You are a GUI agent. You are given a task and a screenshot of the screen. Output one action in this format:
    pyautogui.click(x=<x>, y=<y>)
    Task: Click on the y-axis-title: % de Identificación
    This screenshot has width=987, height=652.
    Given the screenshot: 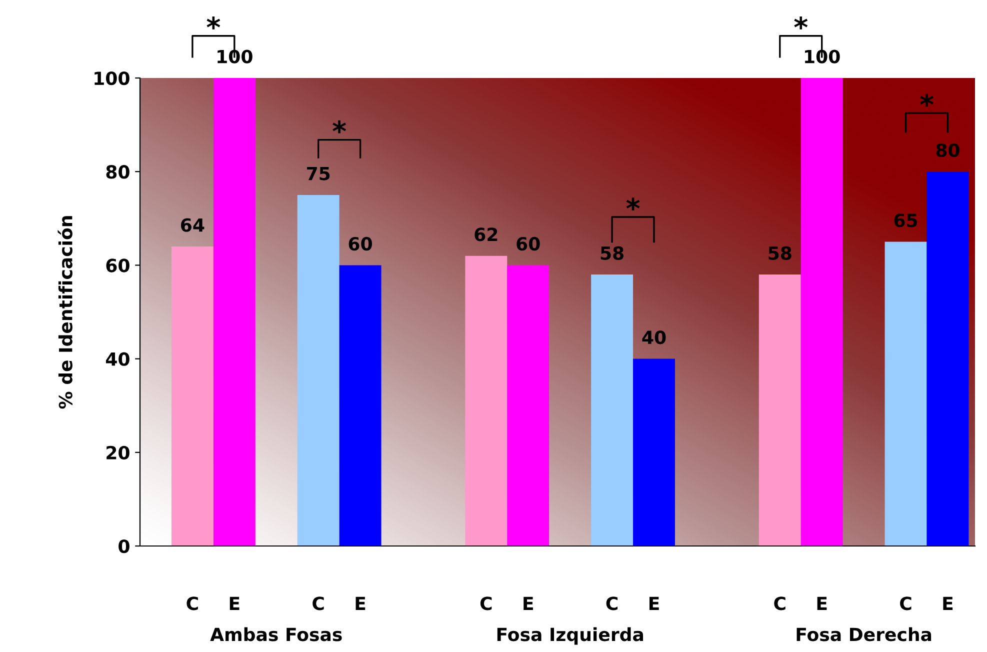 What is the action you would take?
    pyautogui.click(x=65, y=312)
    